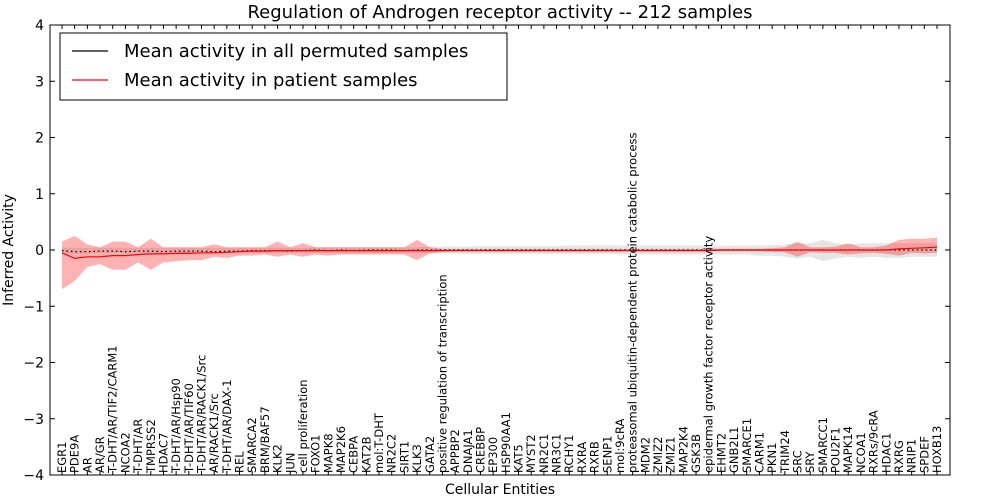 The height and width of the screenshot is (500, 1000). Describe the element at coordinates (39, 26) in the screenshot. I see `y-tick-label: 4` at that location.